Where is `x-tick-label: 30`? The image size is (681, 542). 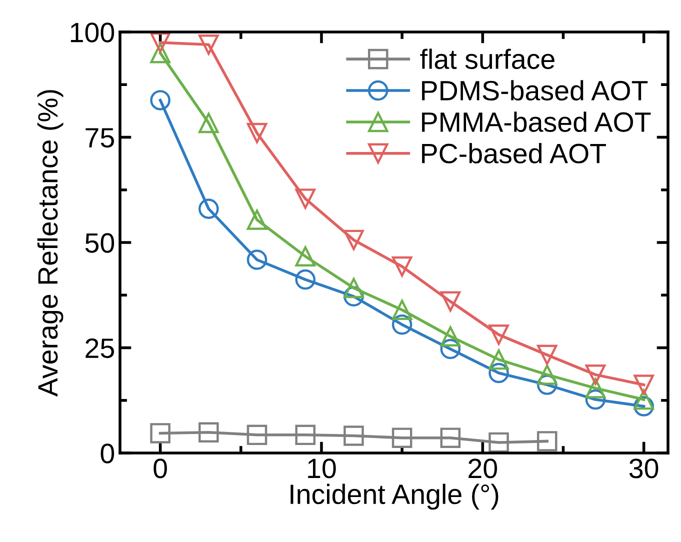 x-tick-label: 30 is located at coordinates (643, 468).